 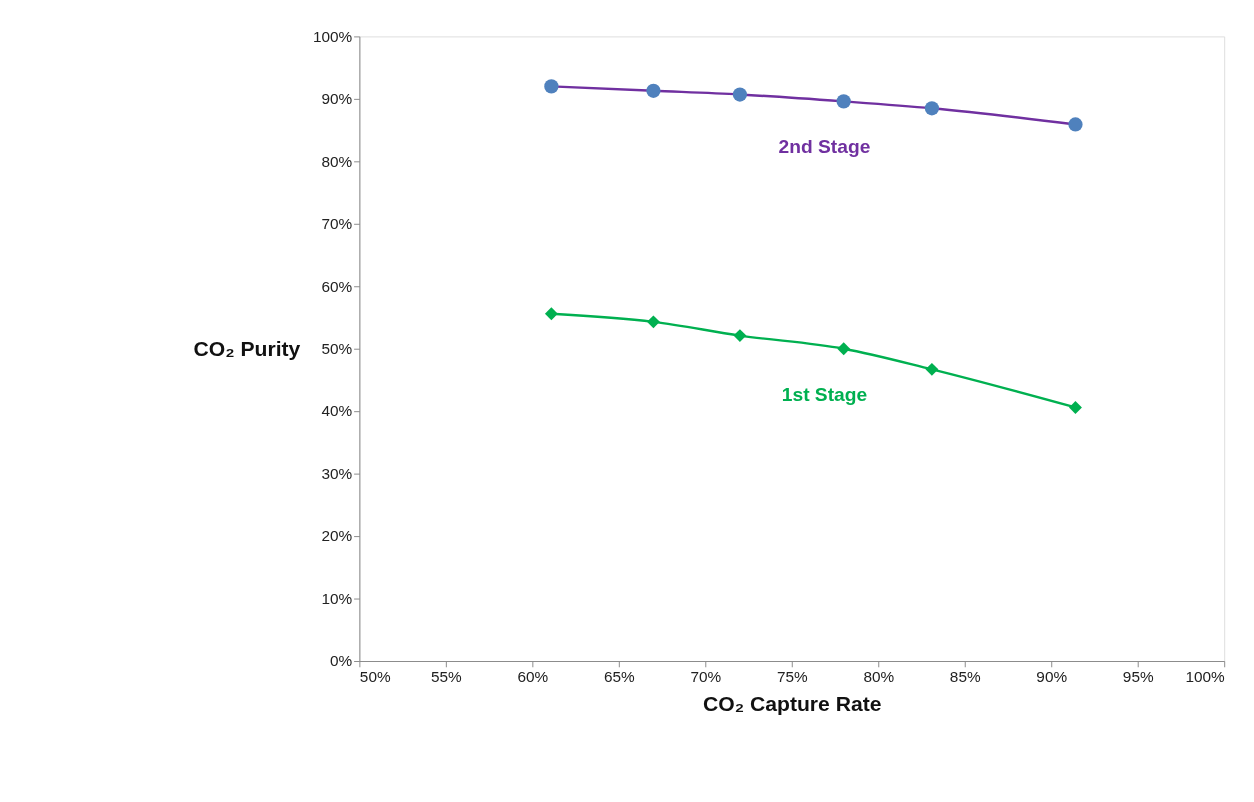 What do you see at coordinates (337, 224) in the screenshot?
I see `y-tick-label: 70%` at bounding box center [337, 224].